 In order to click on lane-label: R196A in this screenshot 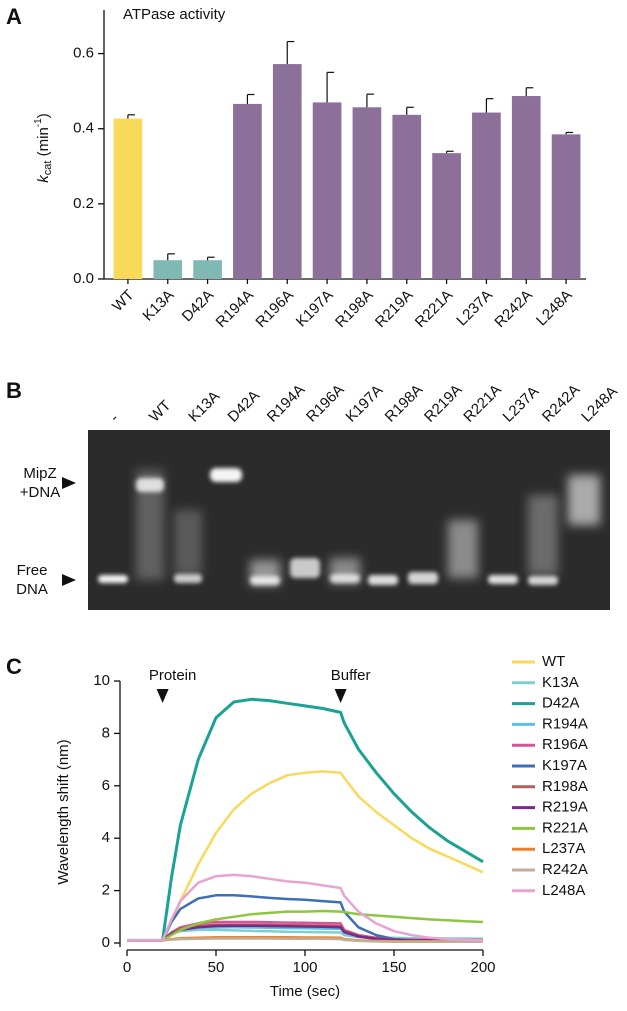, I will do `click(325, 403)`.